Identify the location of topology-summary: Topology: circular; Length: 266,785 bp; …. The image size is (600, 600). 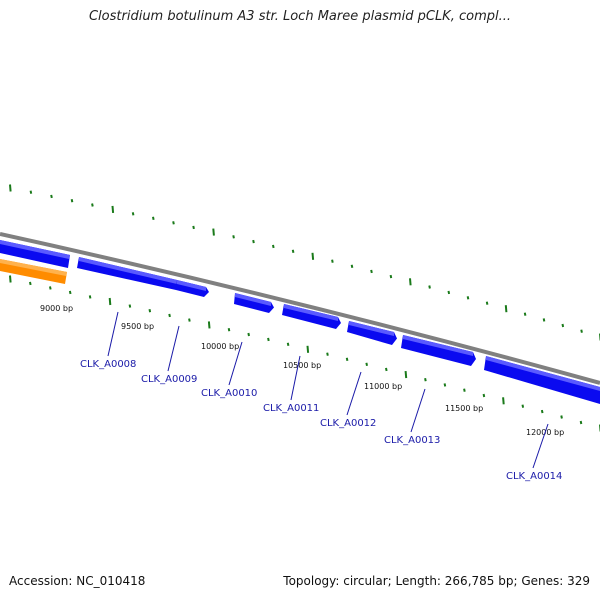
(436, 581).